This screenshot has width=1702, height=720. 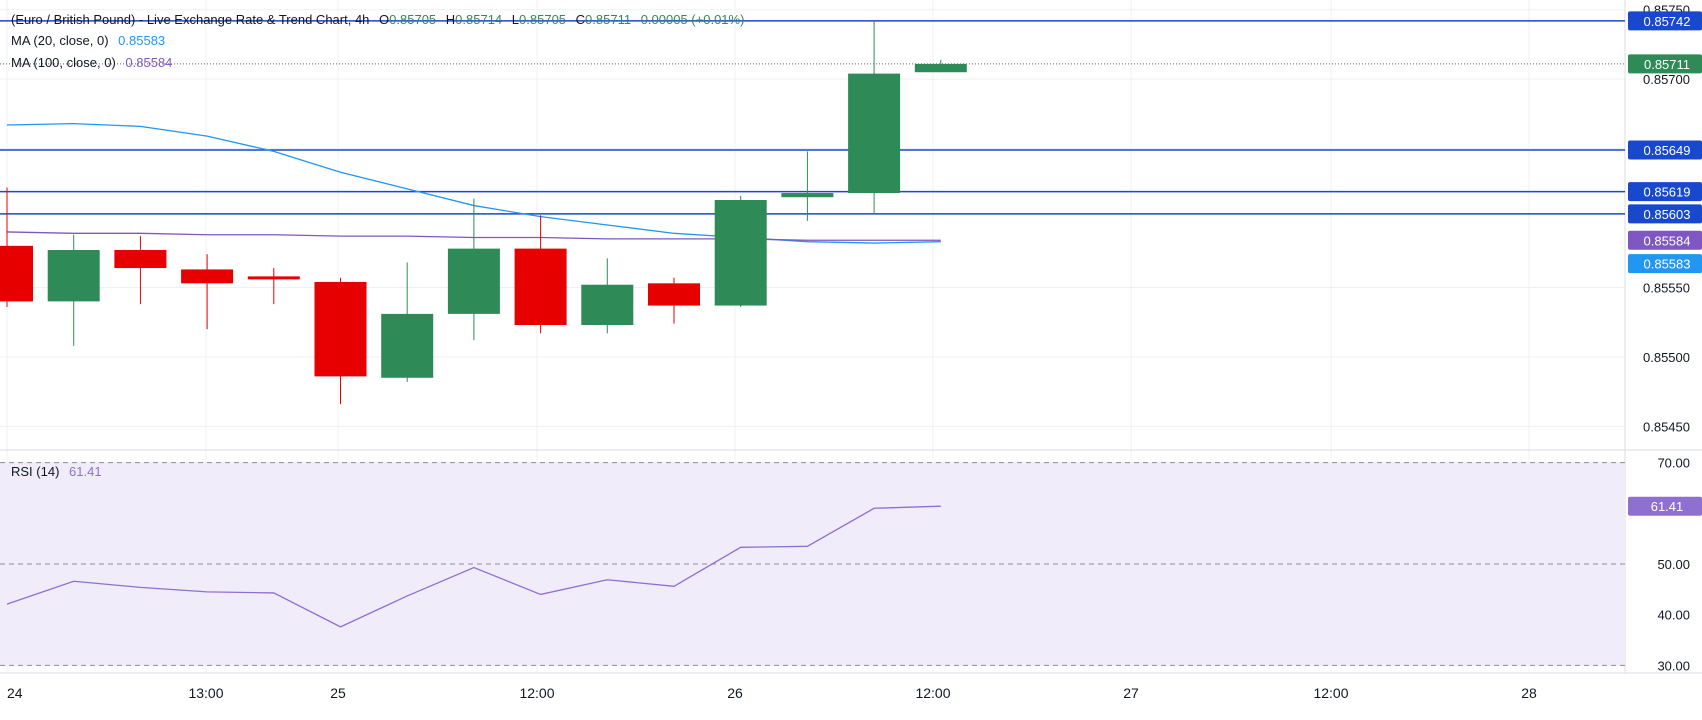 What do you see at coordinates (479, 19) in the screenshot?
I see `high-value: 0.85714` at bounding box center [479, 19].